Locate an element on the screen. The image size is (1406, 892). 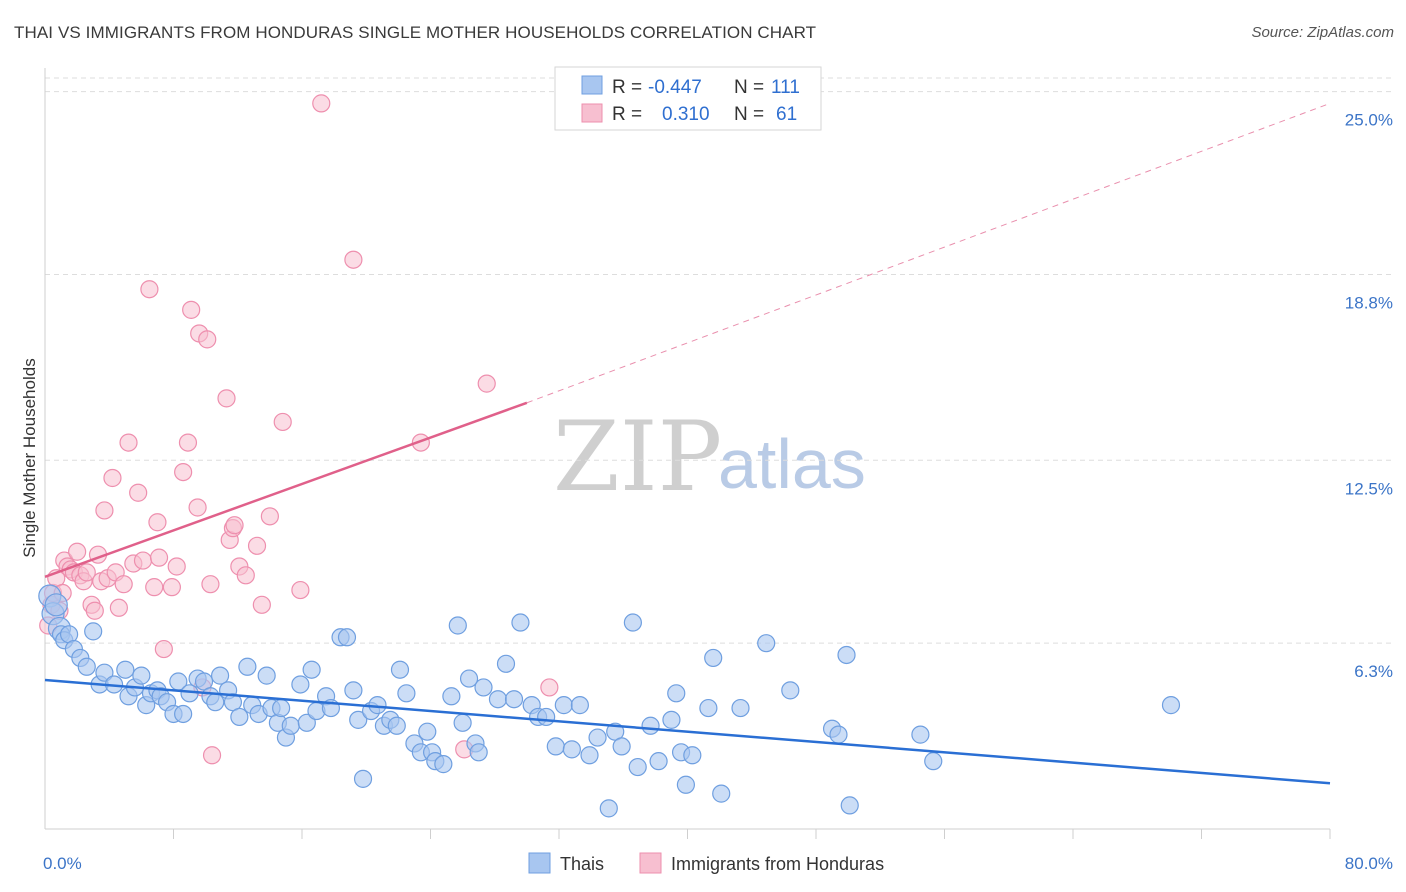
bottom-legend: Thais Immigrants from Honduras is located at coordinates (706, 863).